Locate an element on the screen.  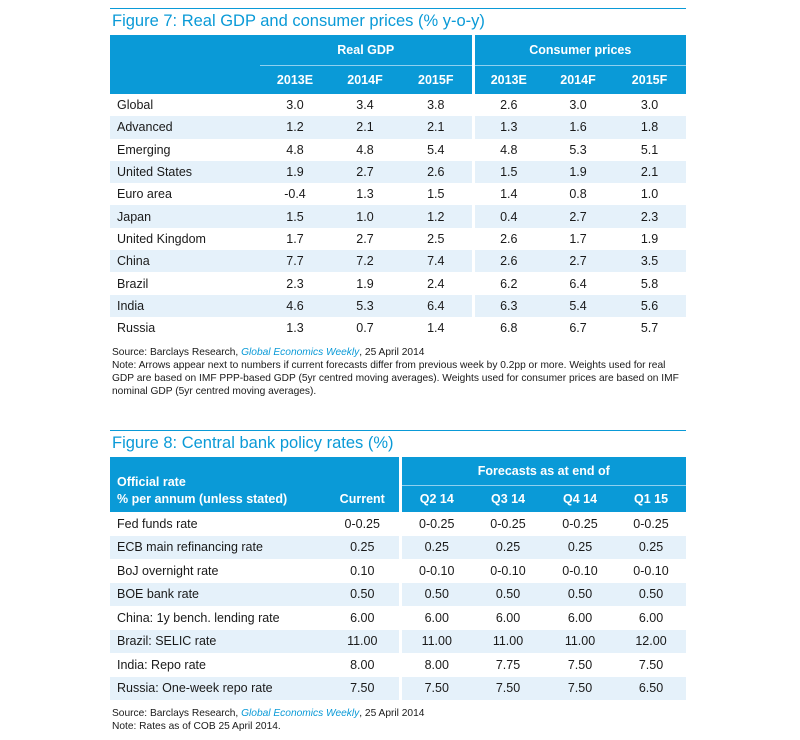
table-row: Euro area -0.4 1.3 1.5 1.4 0.8 1.0 is located at coordinates (398, 194).